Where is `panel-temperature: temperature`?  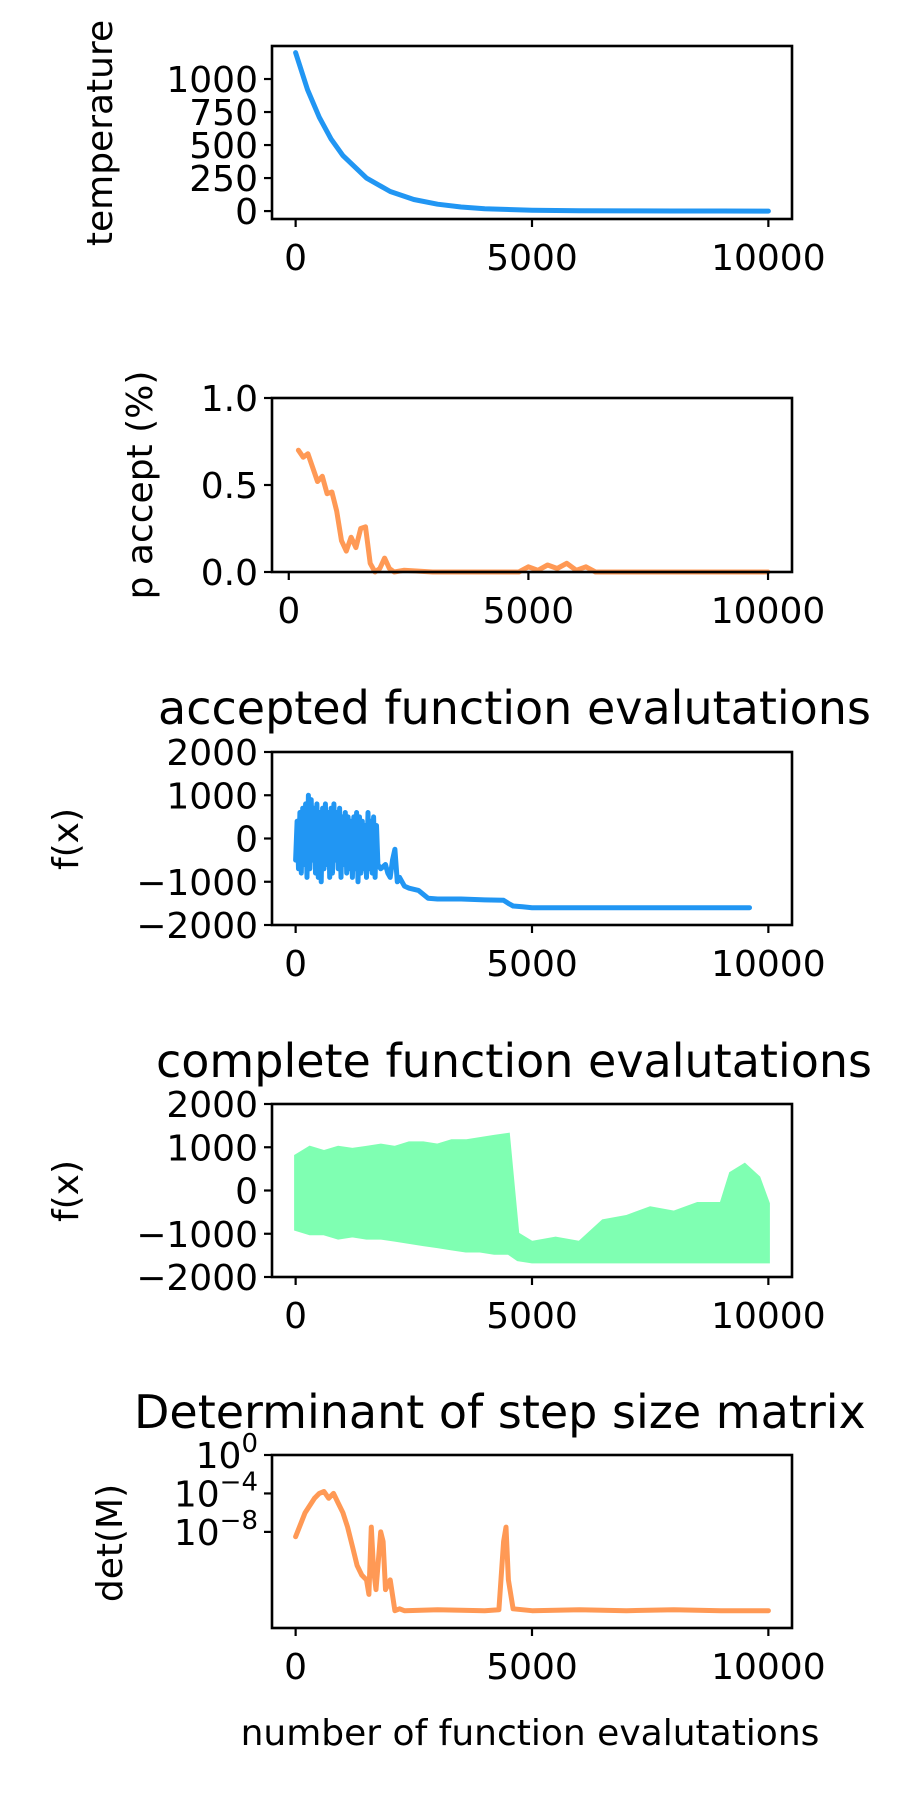 panel-temperature: temperature is located at coordinates (100, 133).